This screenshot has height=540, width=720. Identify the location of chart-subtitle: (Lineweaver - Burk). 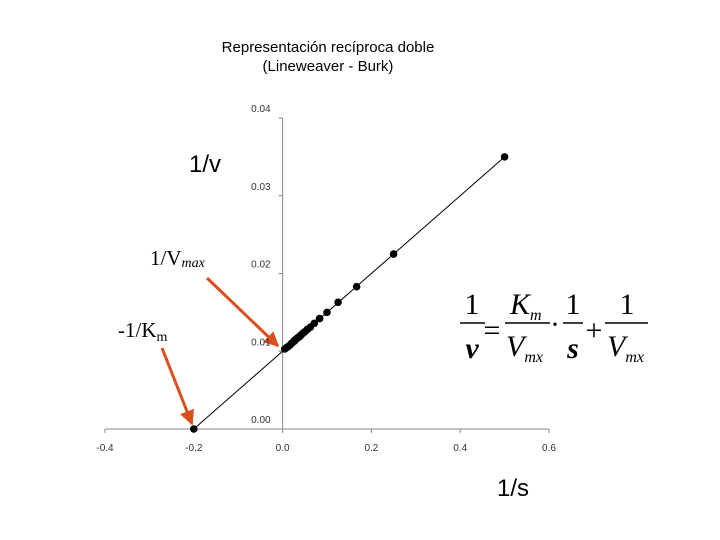
(328, 66).